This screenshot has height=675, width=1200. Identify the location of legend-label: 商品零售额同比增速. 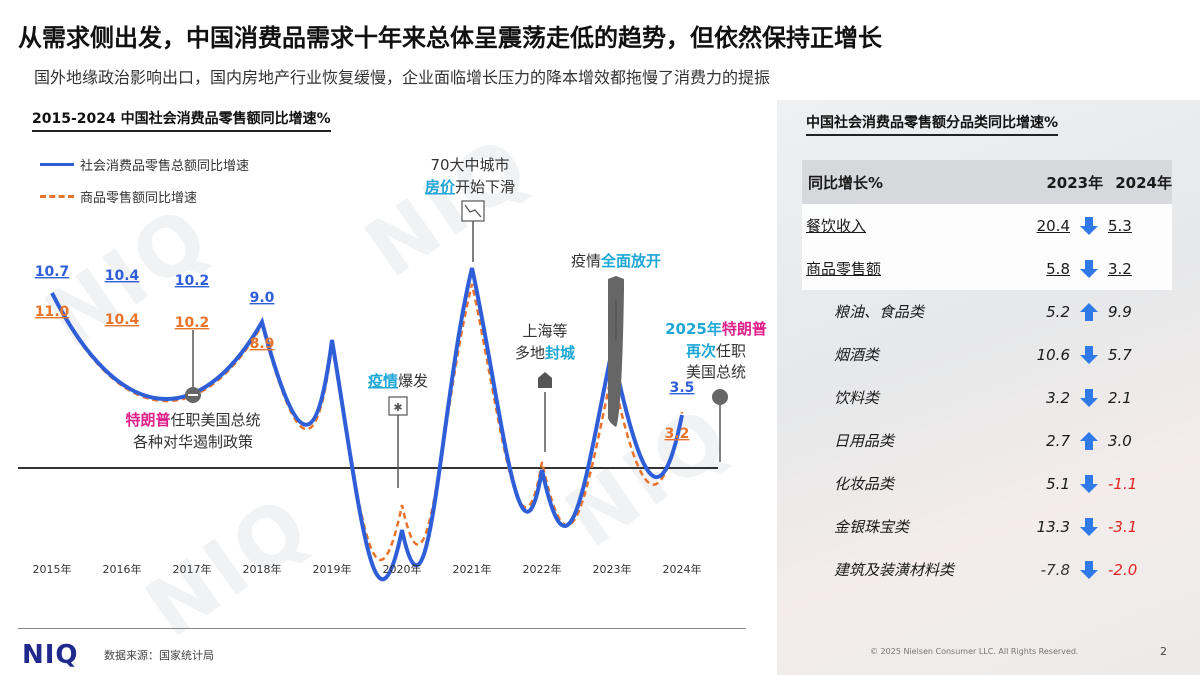
(139, 198).